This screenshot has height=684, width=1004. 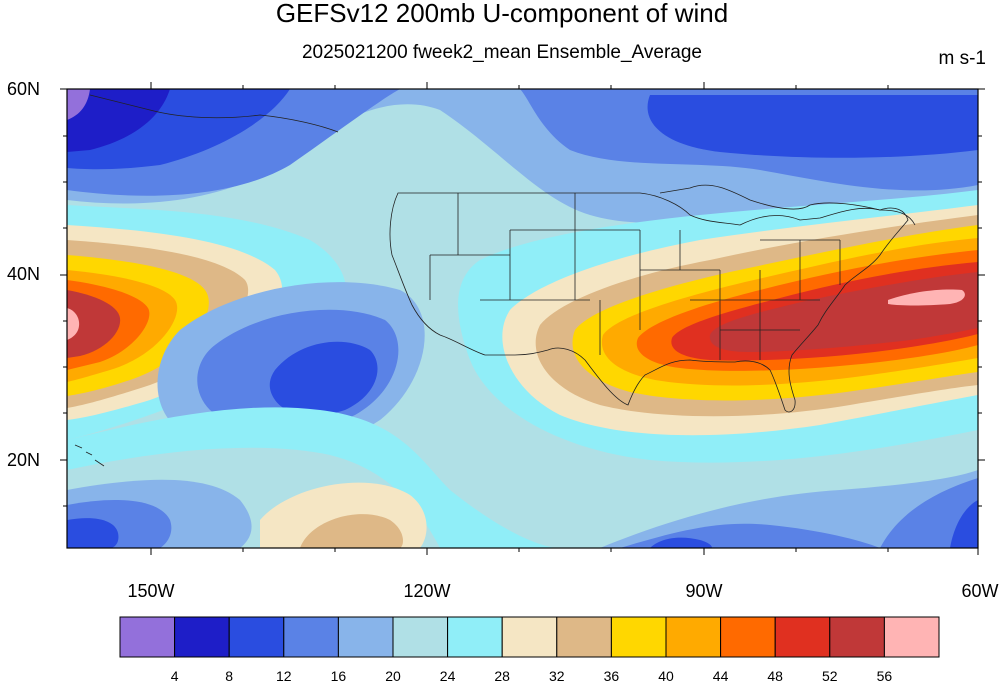 I want to click on contour-fill-8-12-northeast, so click(x=812, y=126).